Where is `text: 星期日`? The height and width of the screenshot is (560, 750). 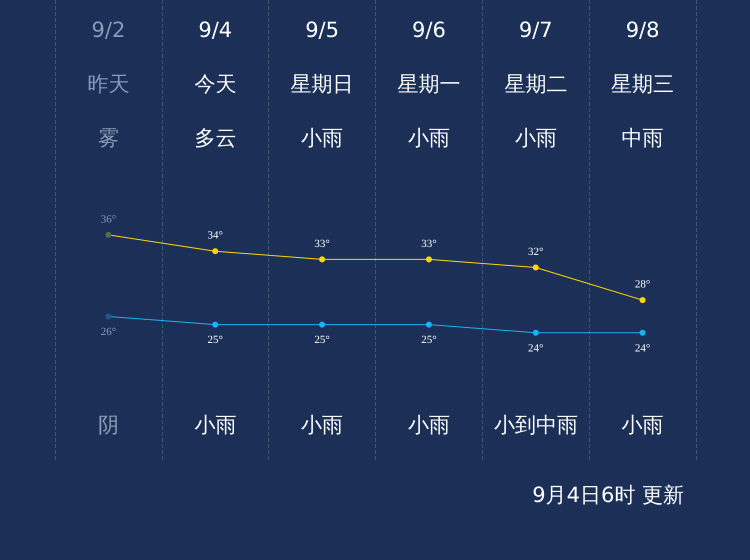
text: 星期日 is located at coordinates (322, 84).